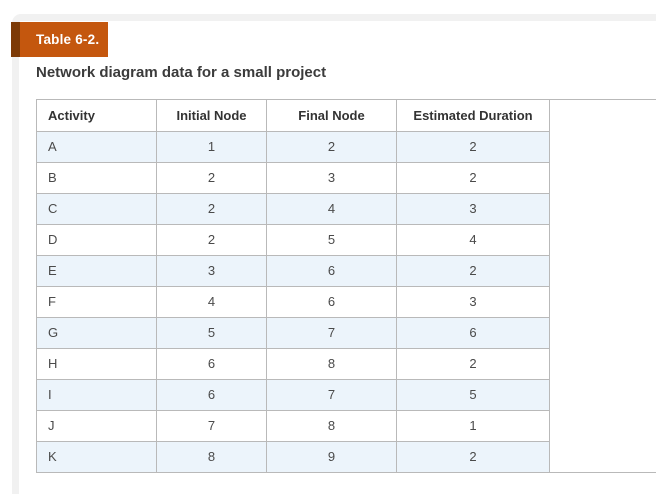 This screenshot has height=494, width=656. I want to click on table-row: D 2 5 4, so click(293, 240).